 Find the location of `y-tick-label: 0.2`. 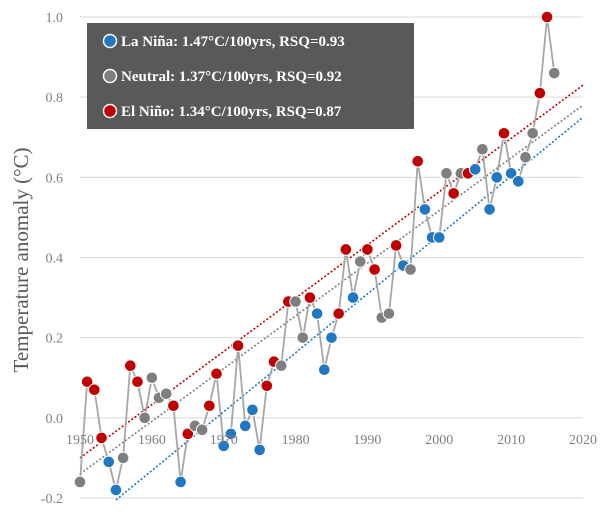

y-tick-label: 0.2 is located at coordinates (55, 339).